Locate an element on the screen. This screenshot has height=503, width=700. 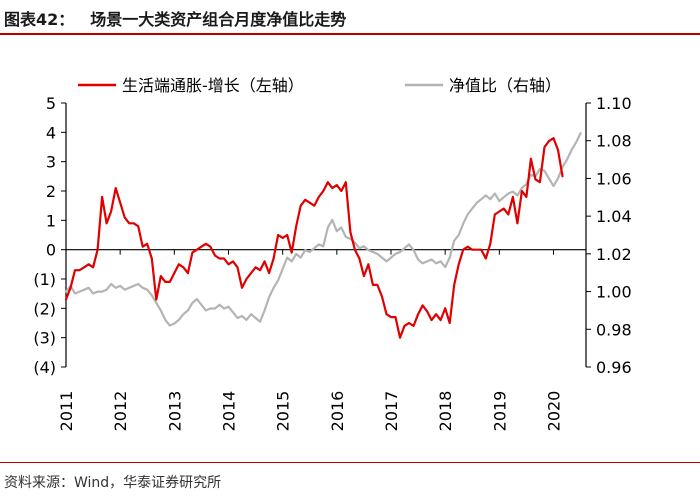
right-tick-label: 1.06 is located at coordinates (614, 178).